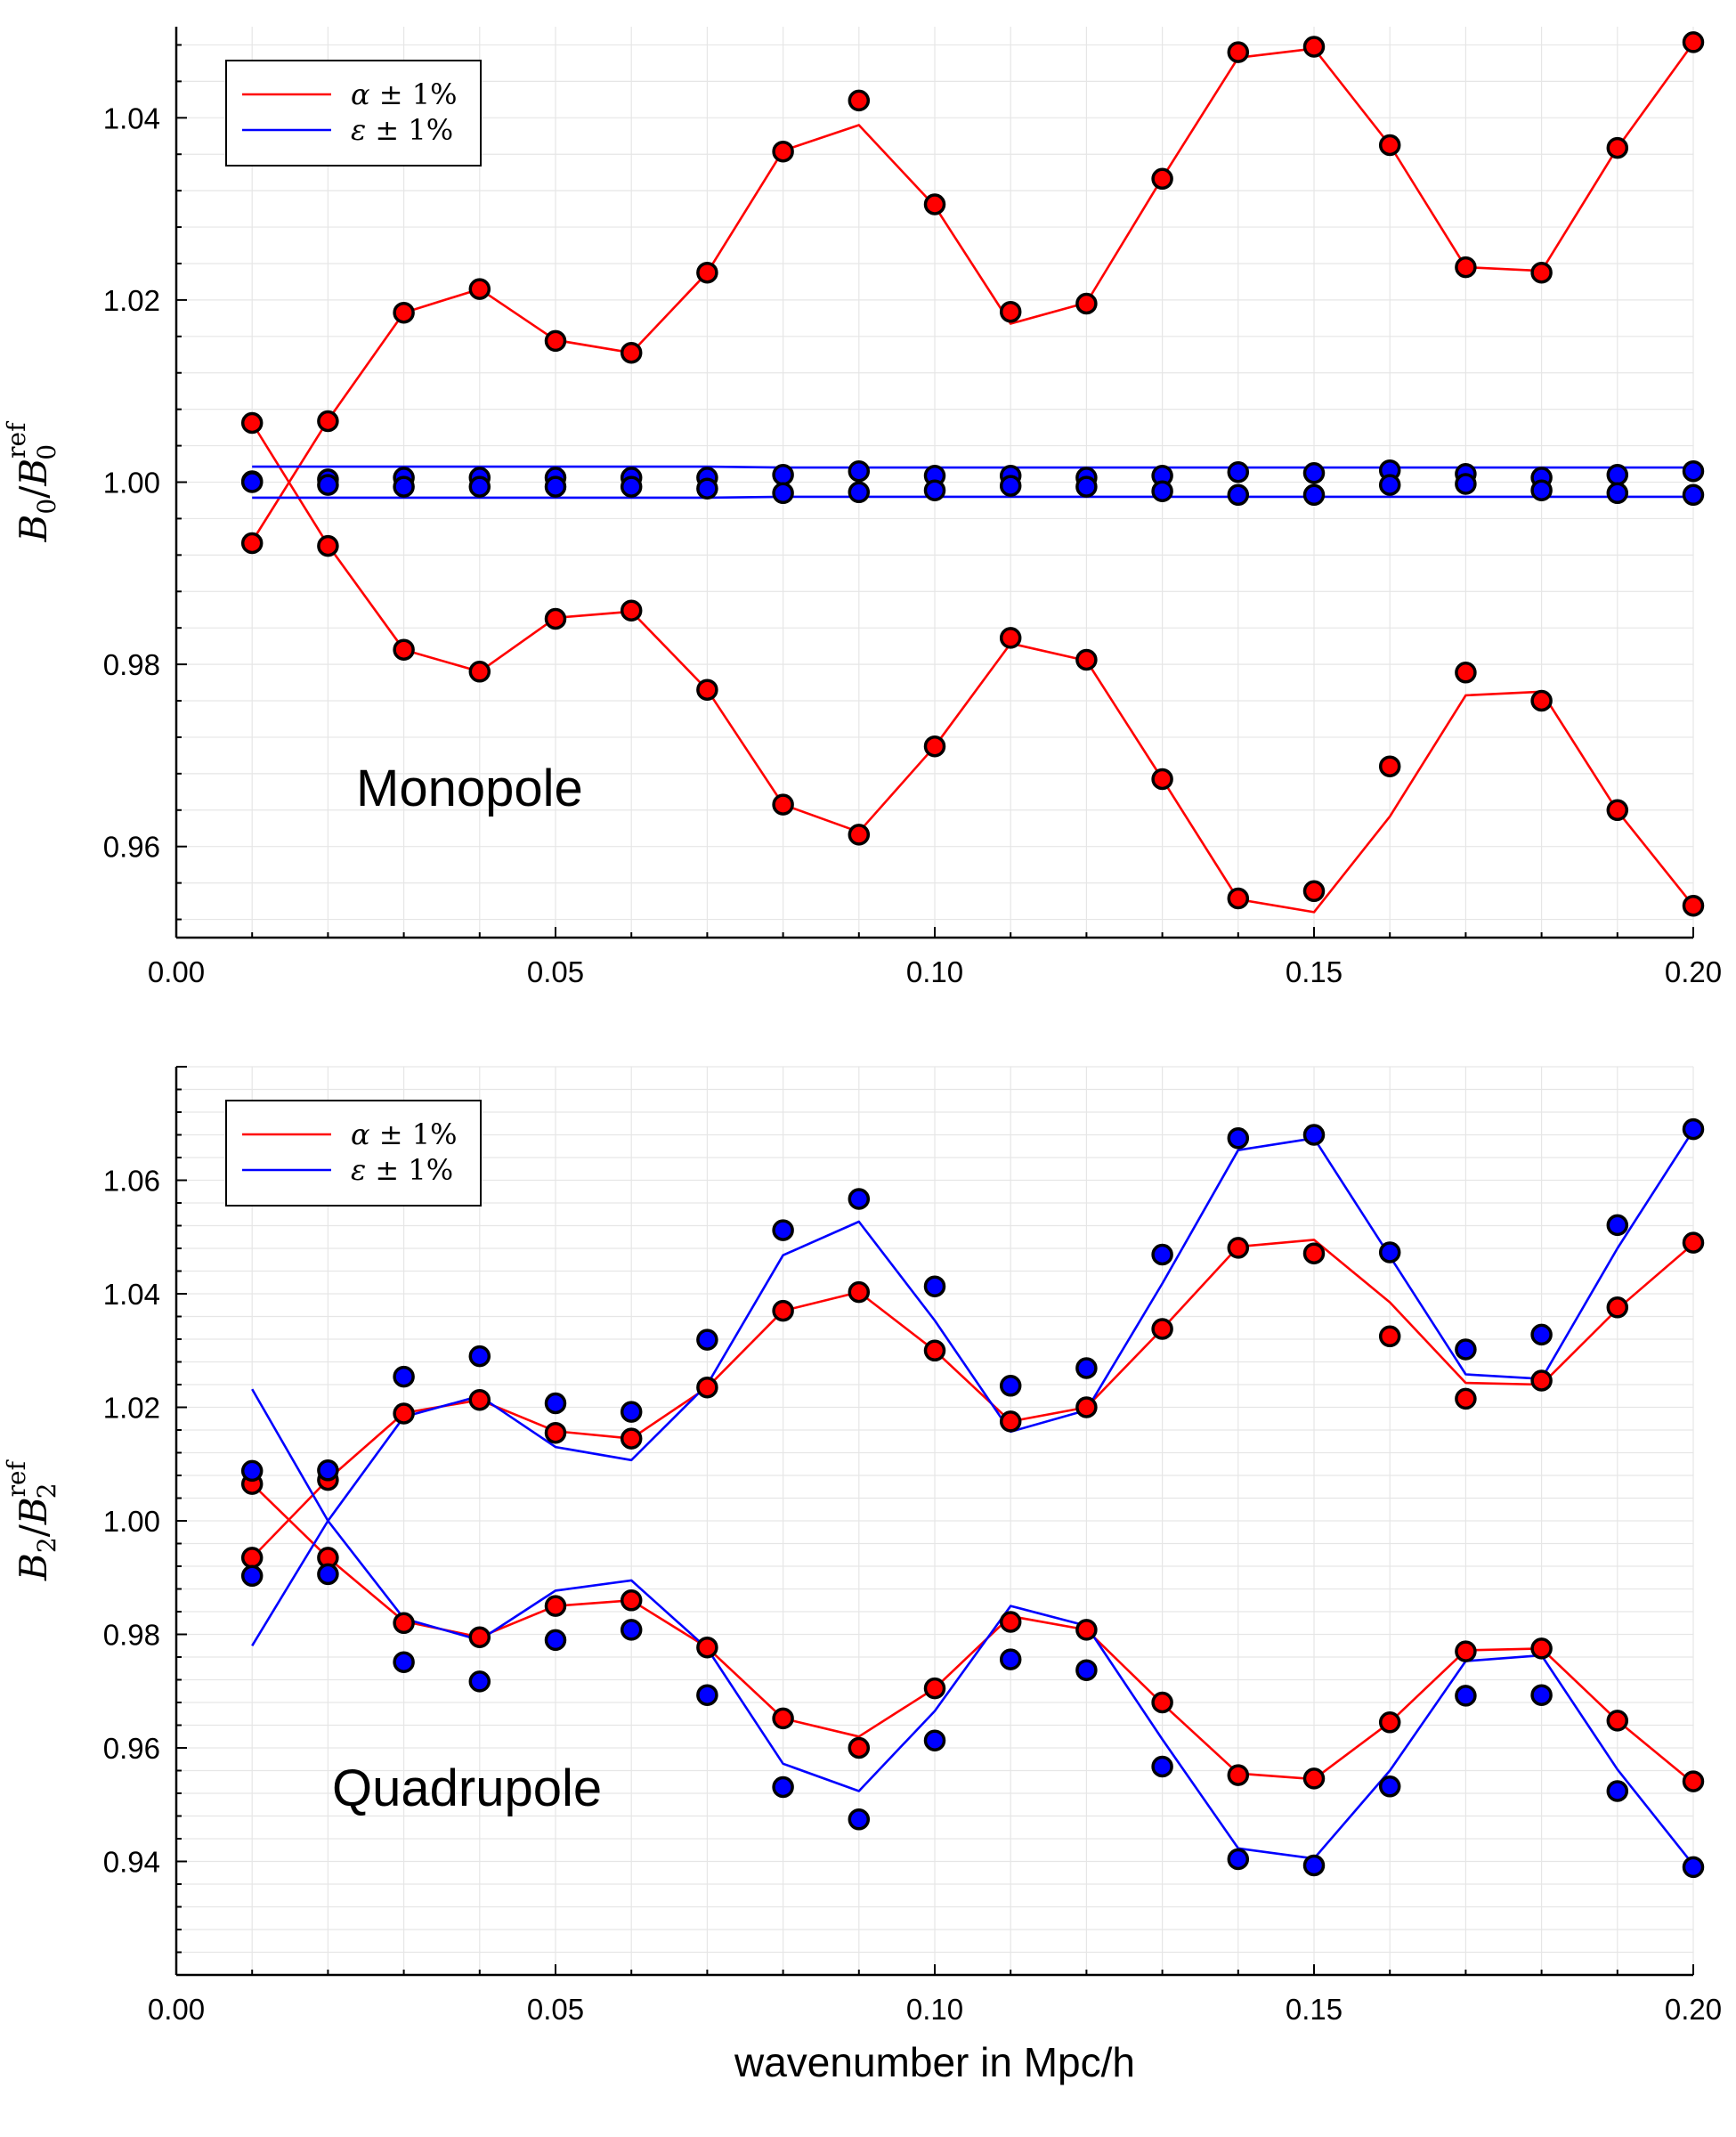 The width and height of the screenshot is (1736, 2137). What do you see at coordinates (176, 971) in the screenshot?
I see `x-tick-label: 0.00` at bounding box center [176, 971].